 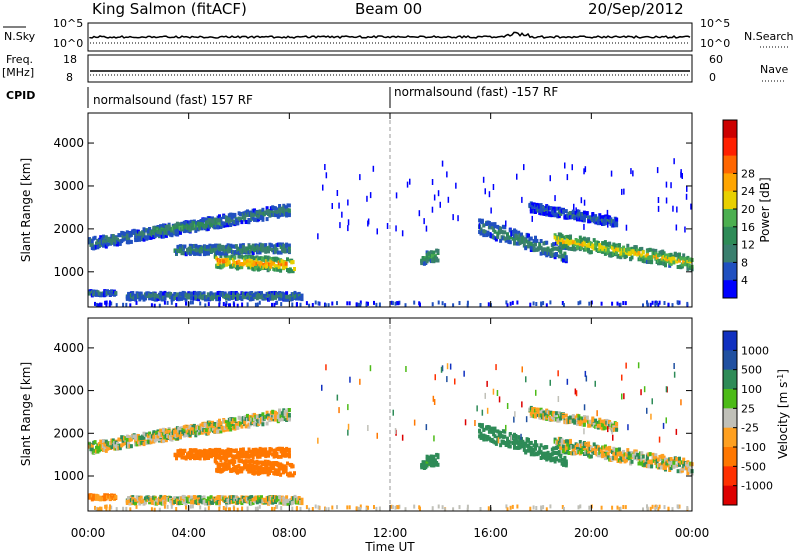 I want to click on nave-label: Nave, so click(x=774, y=69).